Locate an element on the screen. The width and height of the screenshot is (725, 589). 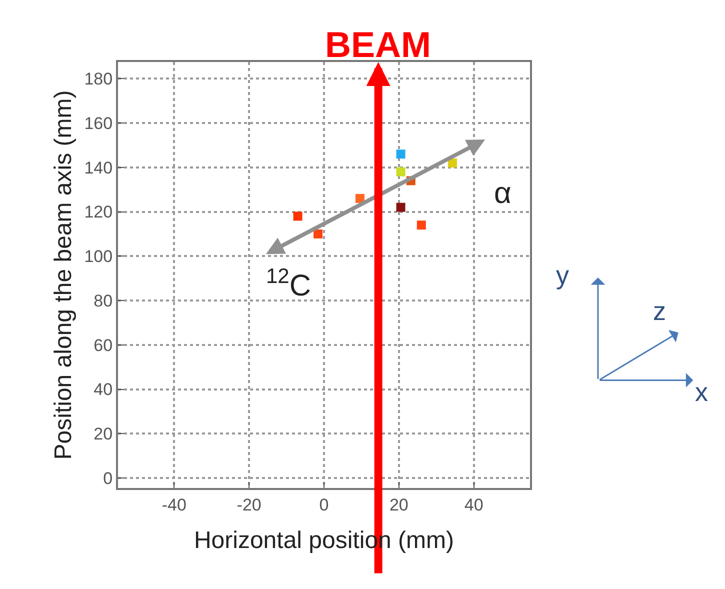
x-tick-label: -40 is located at coordinates (174, 504).